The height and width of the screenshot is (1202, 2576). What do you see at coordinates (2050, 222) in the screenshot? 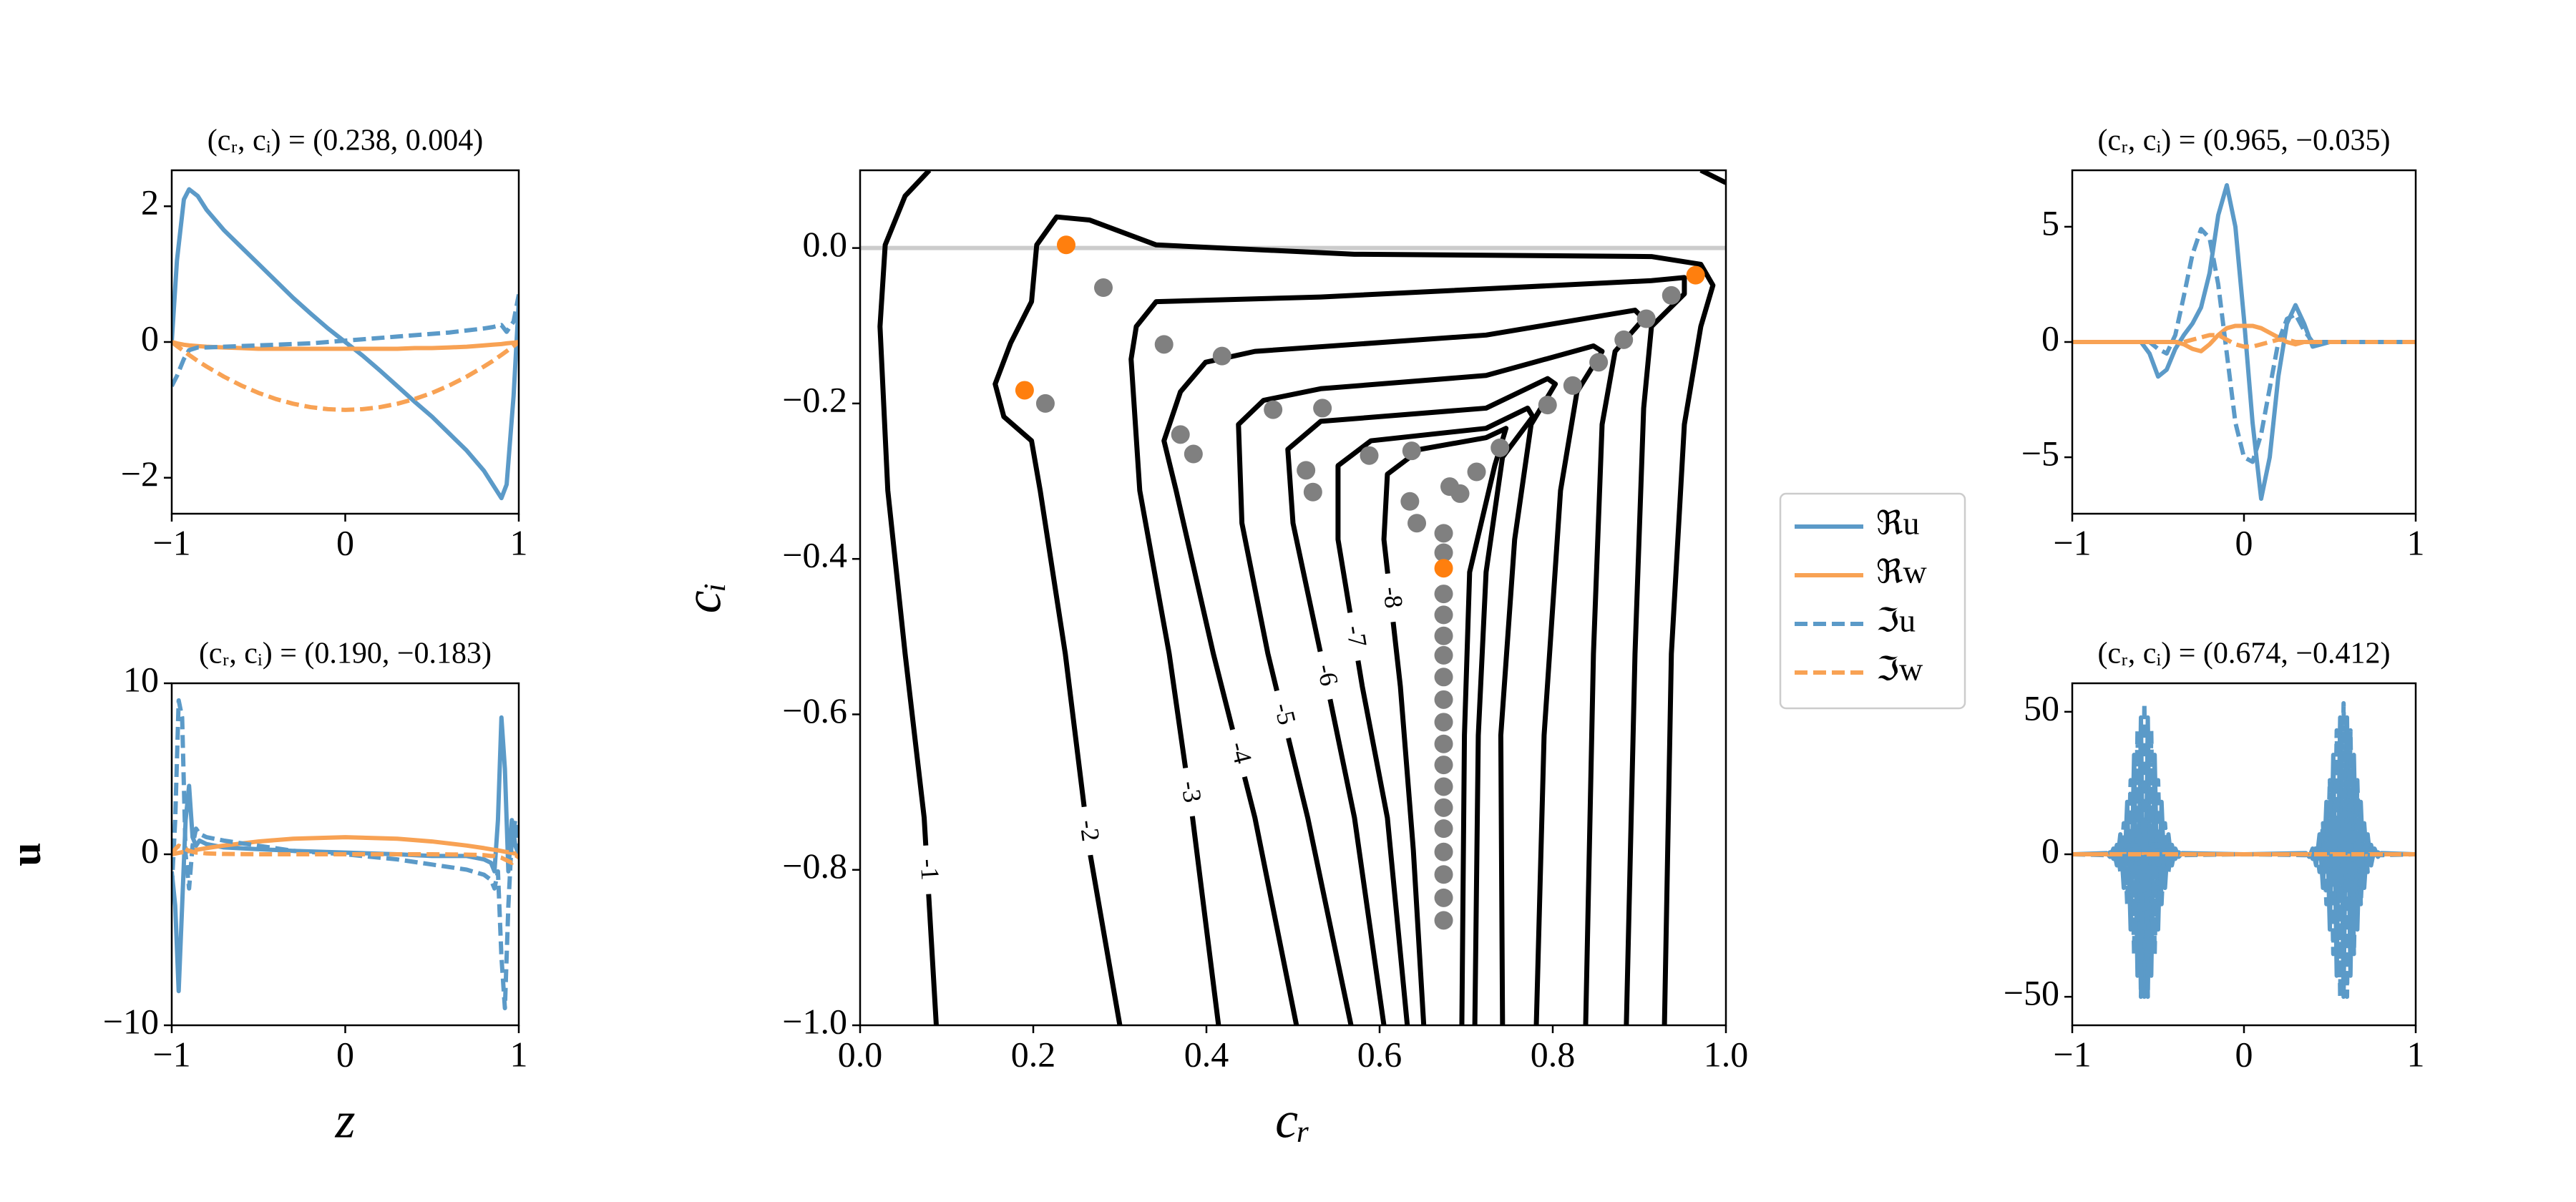
I see `y-tick-label: 5` at bounding box center [2050, 222].